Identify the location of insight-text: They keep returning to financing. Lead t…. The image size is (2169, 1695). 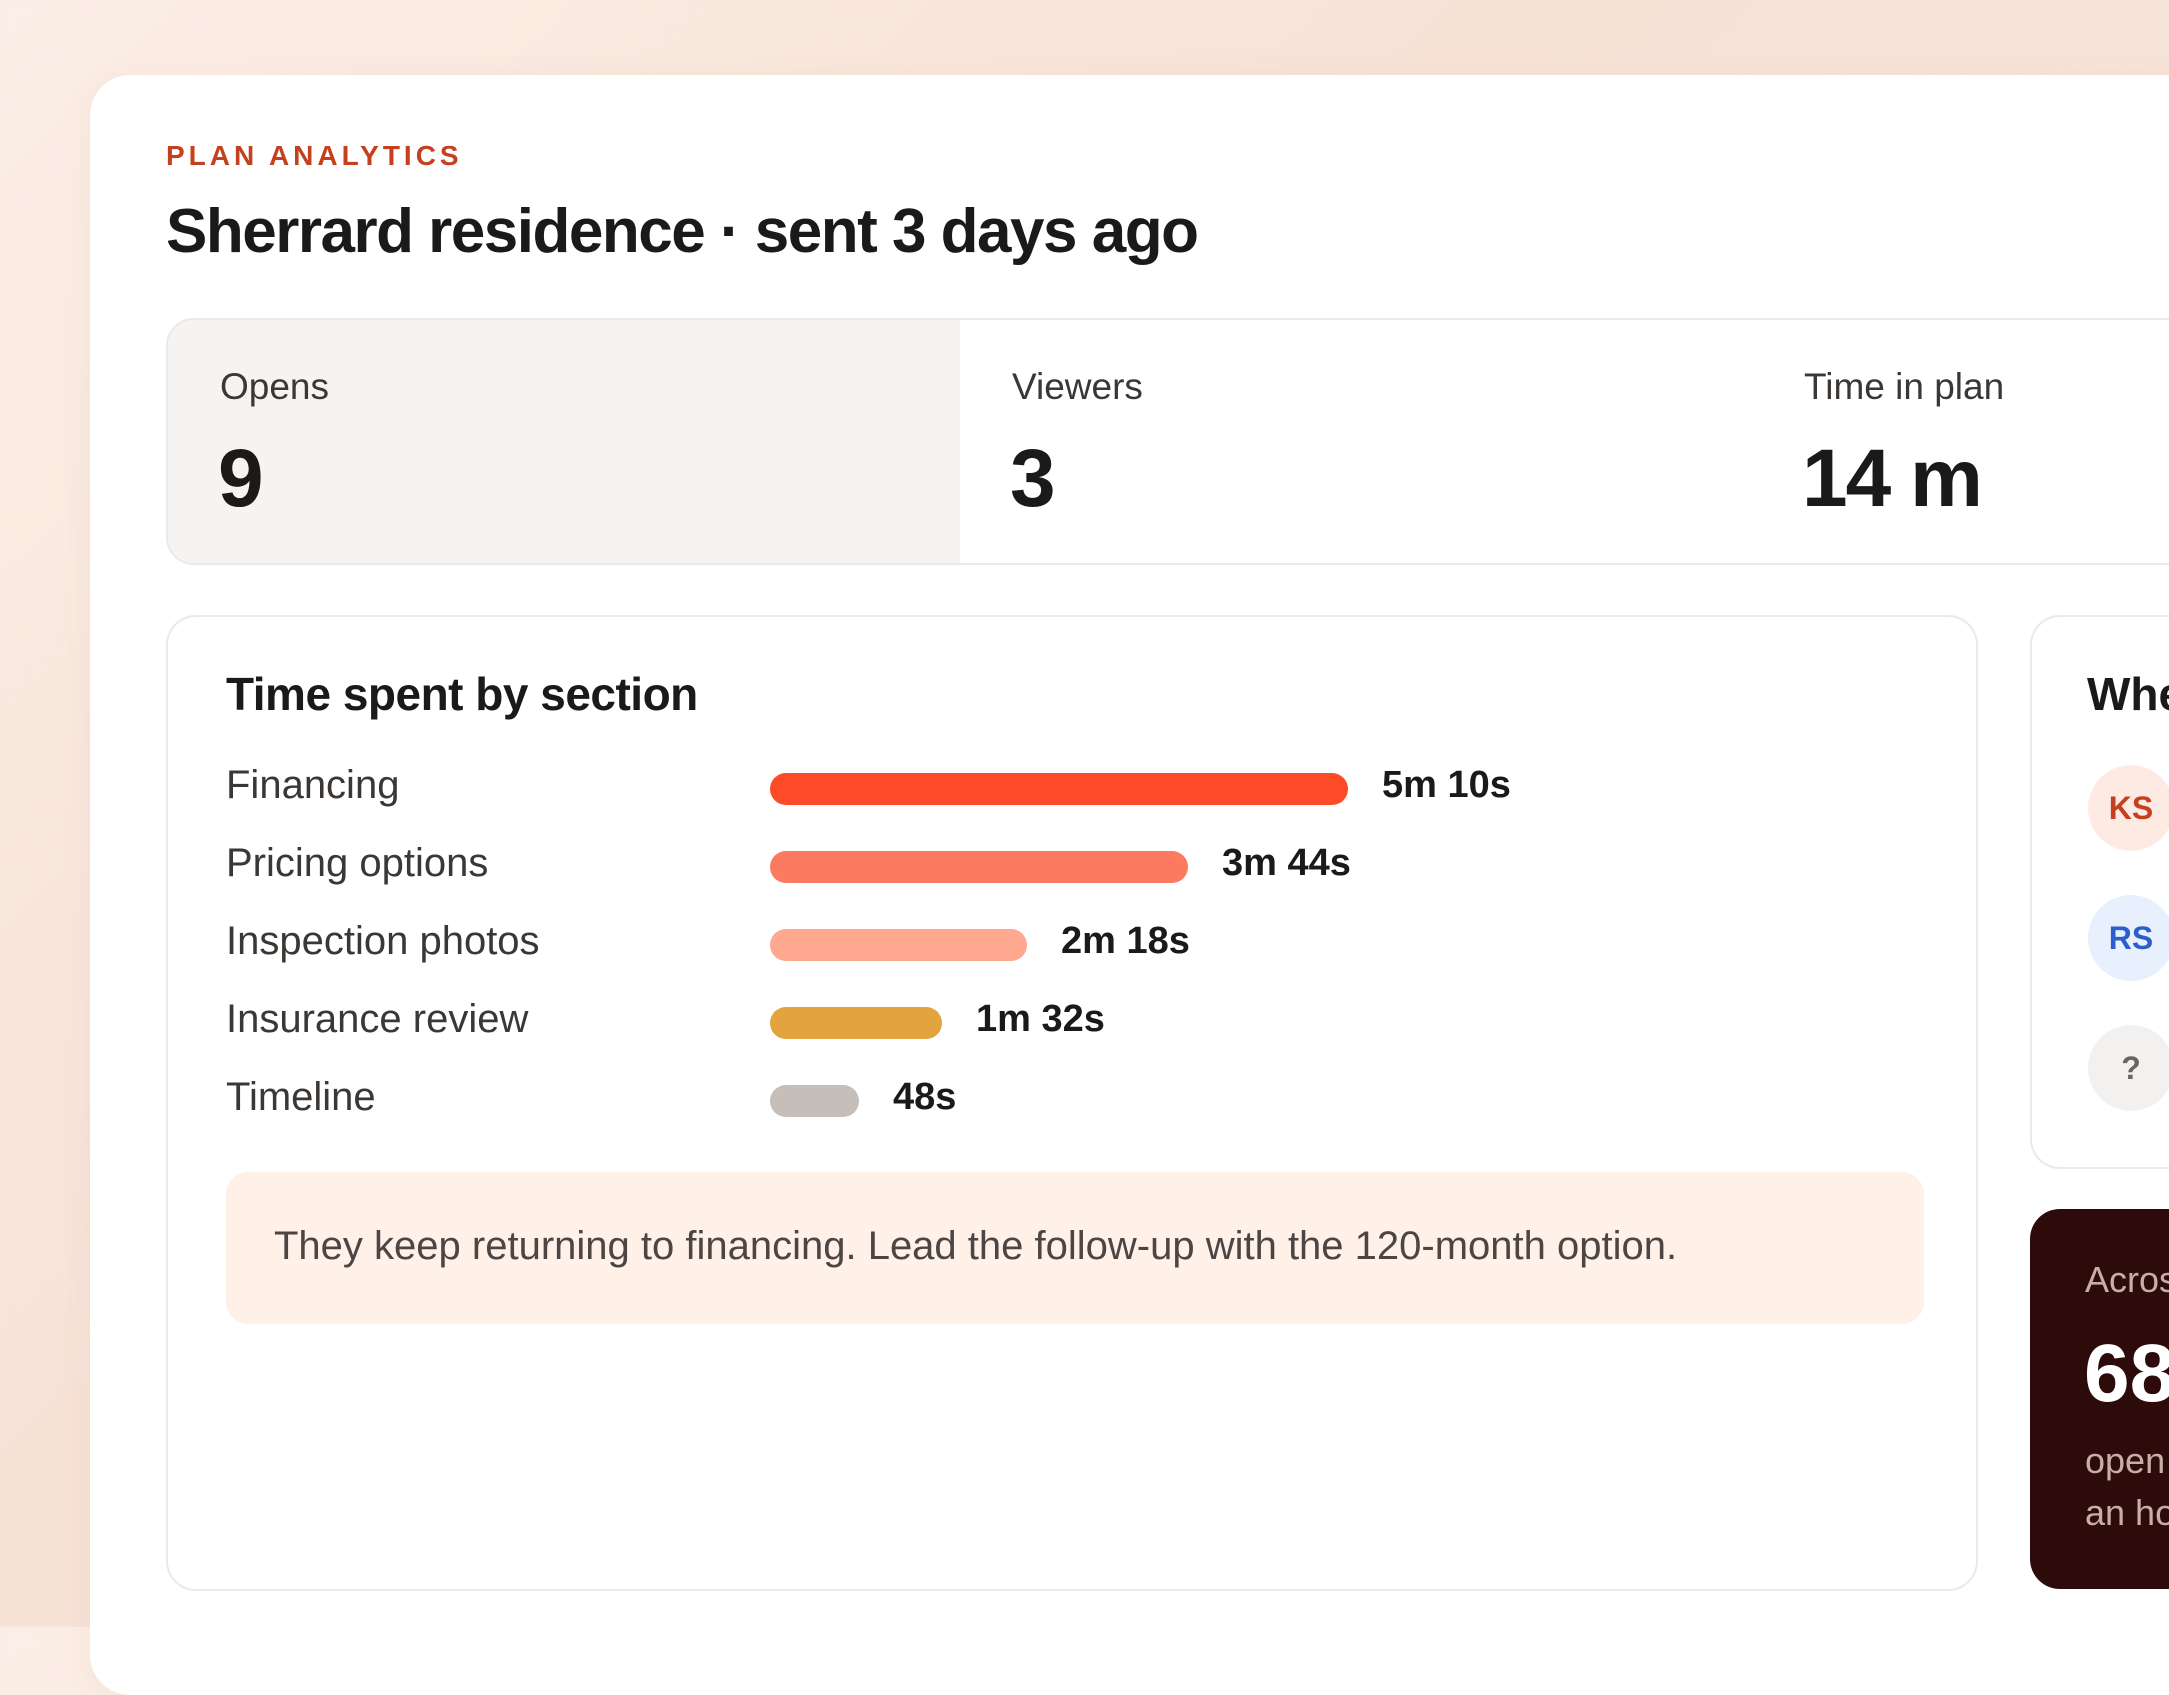
(976, 1246).